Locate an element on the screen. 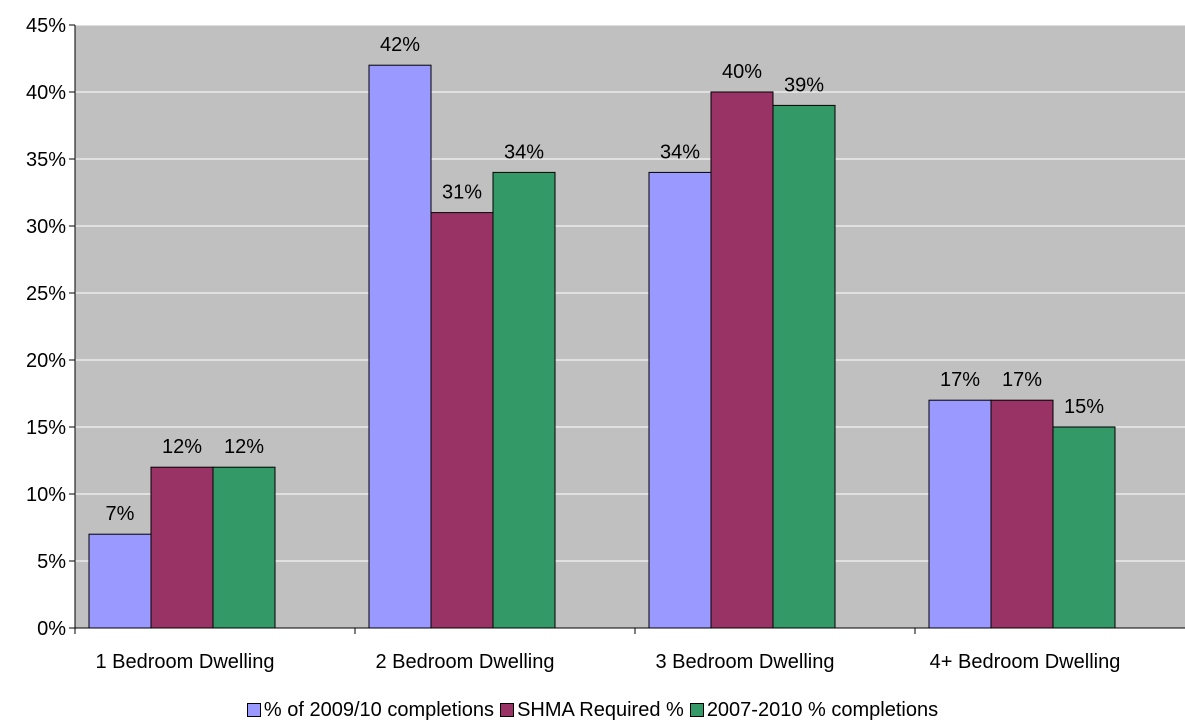  y-axis-ticks: 0% 5% 10% 15% 20% 25% 30% 35% 40% 45% is located at coordinates (50, 327).